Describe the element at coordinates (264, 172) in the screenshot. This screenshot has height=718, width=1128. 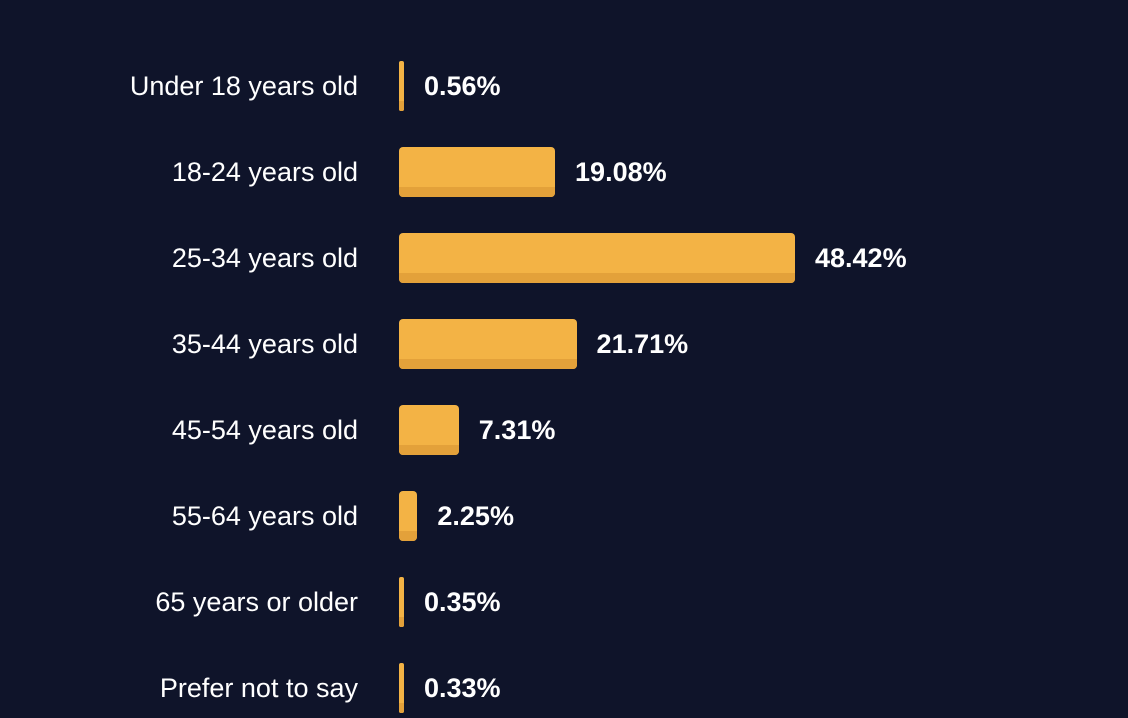
I see `category-label: 18-24 years old` at that location.